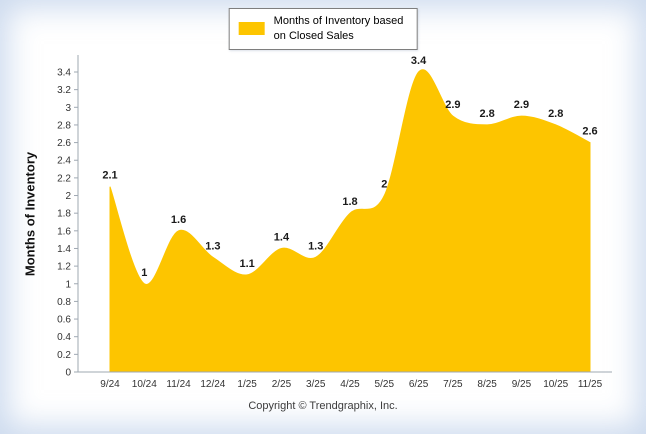 Image resolution: width=646 pixels, height=434 pixels. I want to click on y-axis-title: Months of Inventory, so click(30, 214).